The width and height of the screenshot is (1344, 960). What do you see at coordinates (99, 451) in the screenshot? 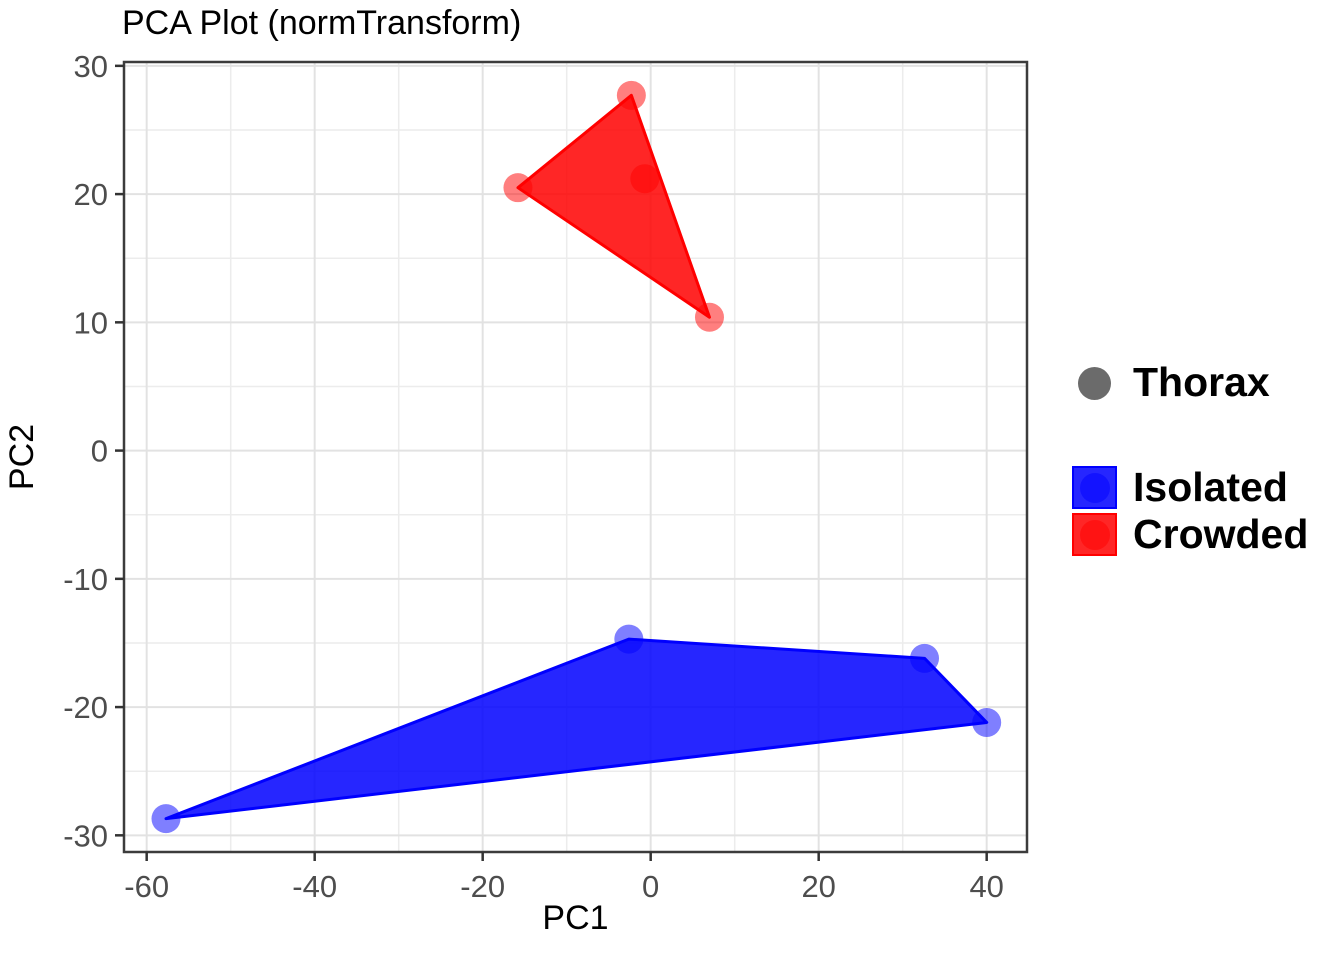
I see `y-tick-label: 0` at bounding box center [99, 451].